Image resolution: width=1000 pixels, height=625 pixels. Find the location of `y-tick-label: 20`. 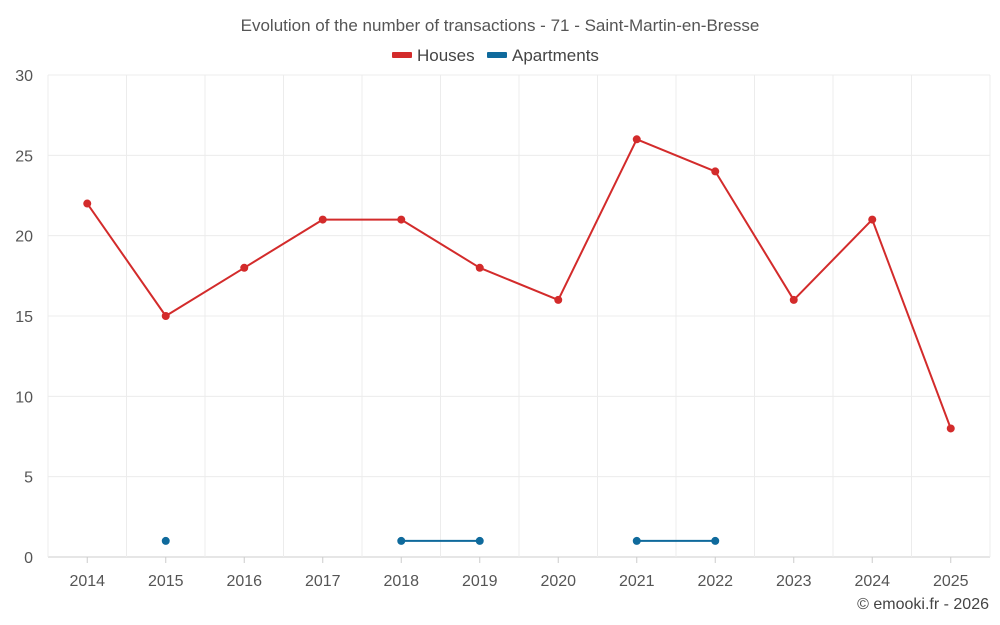

y-tick-label: 20 is located at coordinates (24, 237).